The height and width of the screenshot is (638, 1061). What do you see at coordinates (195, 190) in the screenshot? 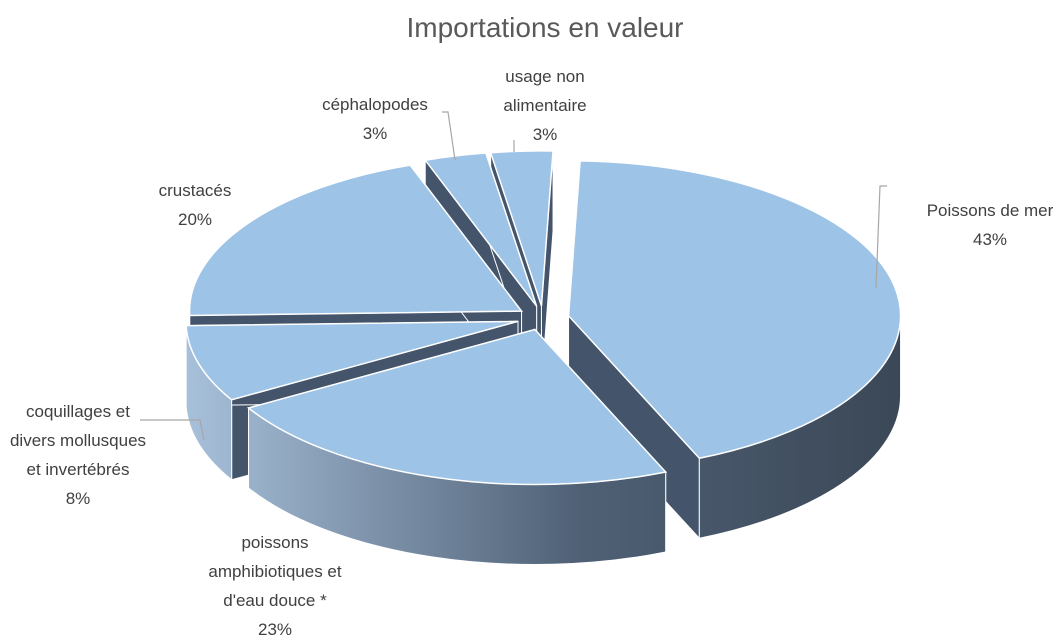
I see `label-name: crustacés` at bounding box center [195, 190].